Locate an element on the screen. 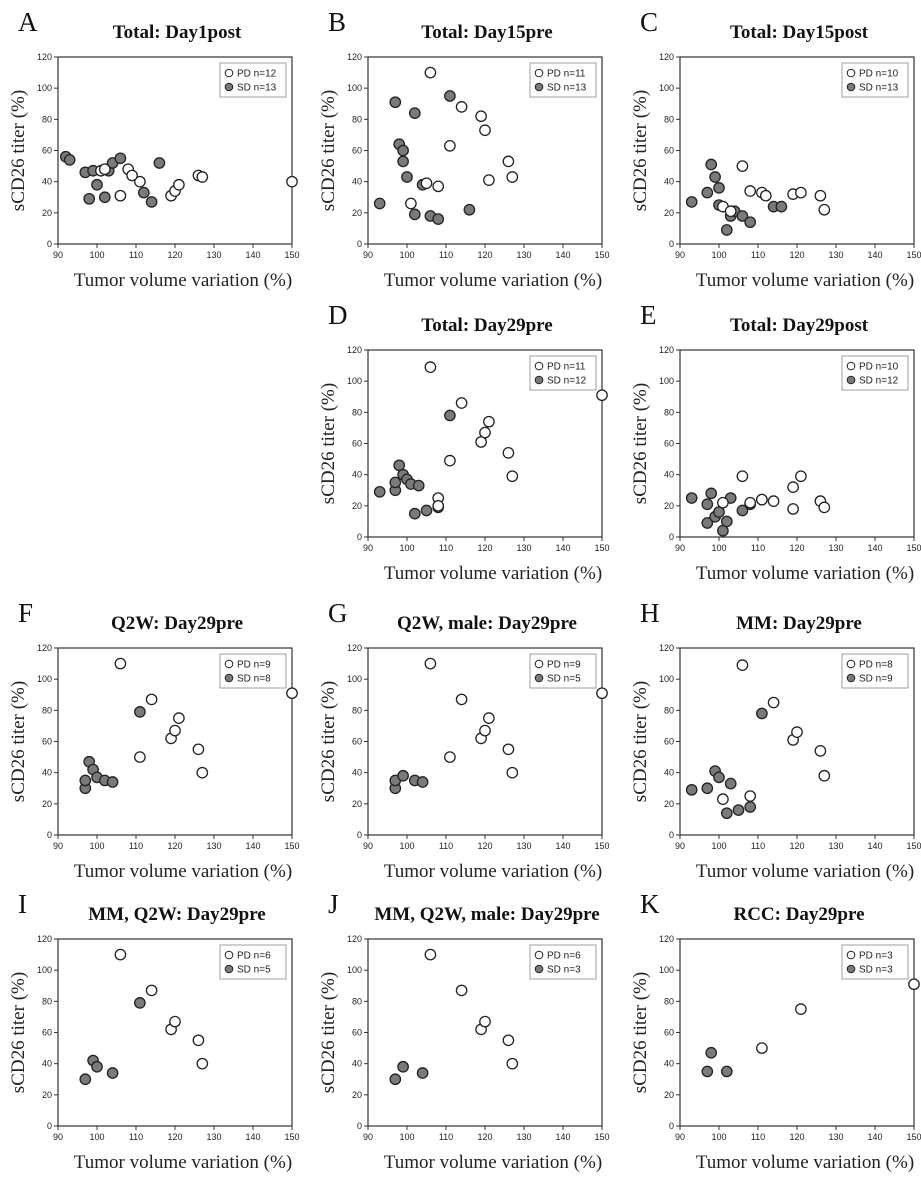 This screenshot has width=921, height=1193. legend-label: PD n=10 is located at coordinates (879, 367).